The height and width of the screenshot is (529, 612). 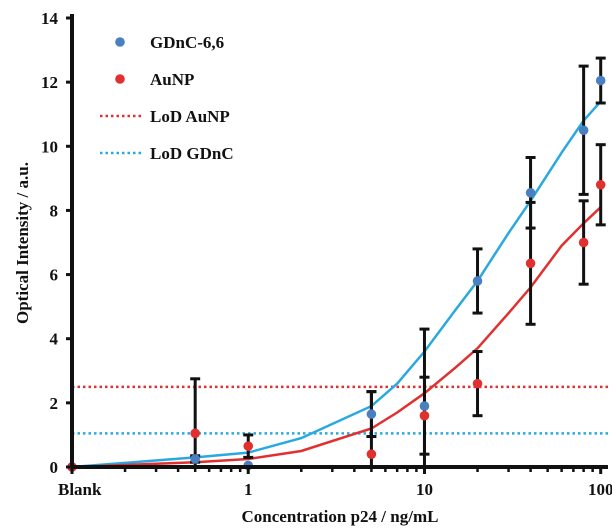 What do you see at coordinates (187, 42) in the screenshot?
I see `legend-label: GDnC-6,6` at bounding box center [187, 42].